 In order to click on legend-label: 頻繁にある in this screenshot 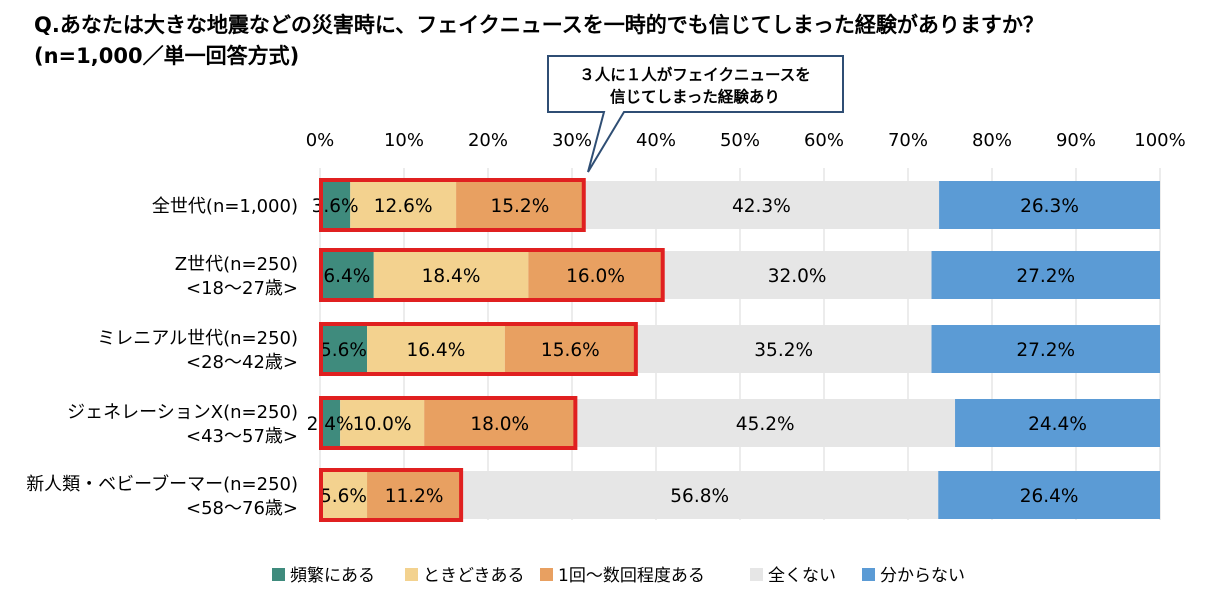, I will do `click(332, 576)`.